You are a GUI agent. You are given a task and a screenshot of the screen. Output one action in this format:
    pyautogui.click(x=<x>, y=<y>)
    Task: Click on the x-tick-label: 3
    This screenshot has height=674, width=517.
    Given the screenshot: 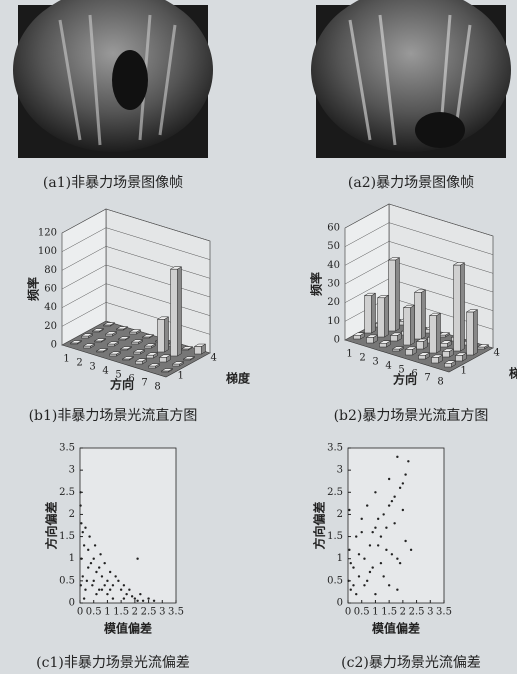 What is the action you would take?
    pyautogui.click(x=162, y=612)
    